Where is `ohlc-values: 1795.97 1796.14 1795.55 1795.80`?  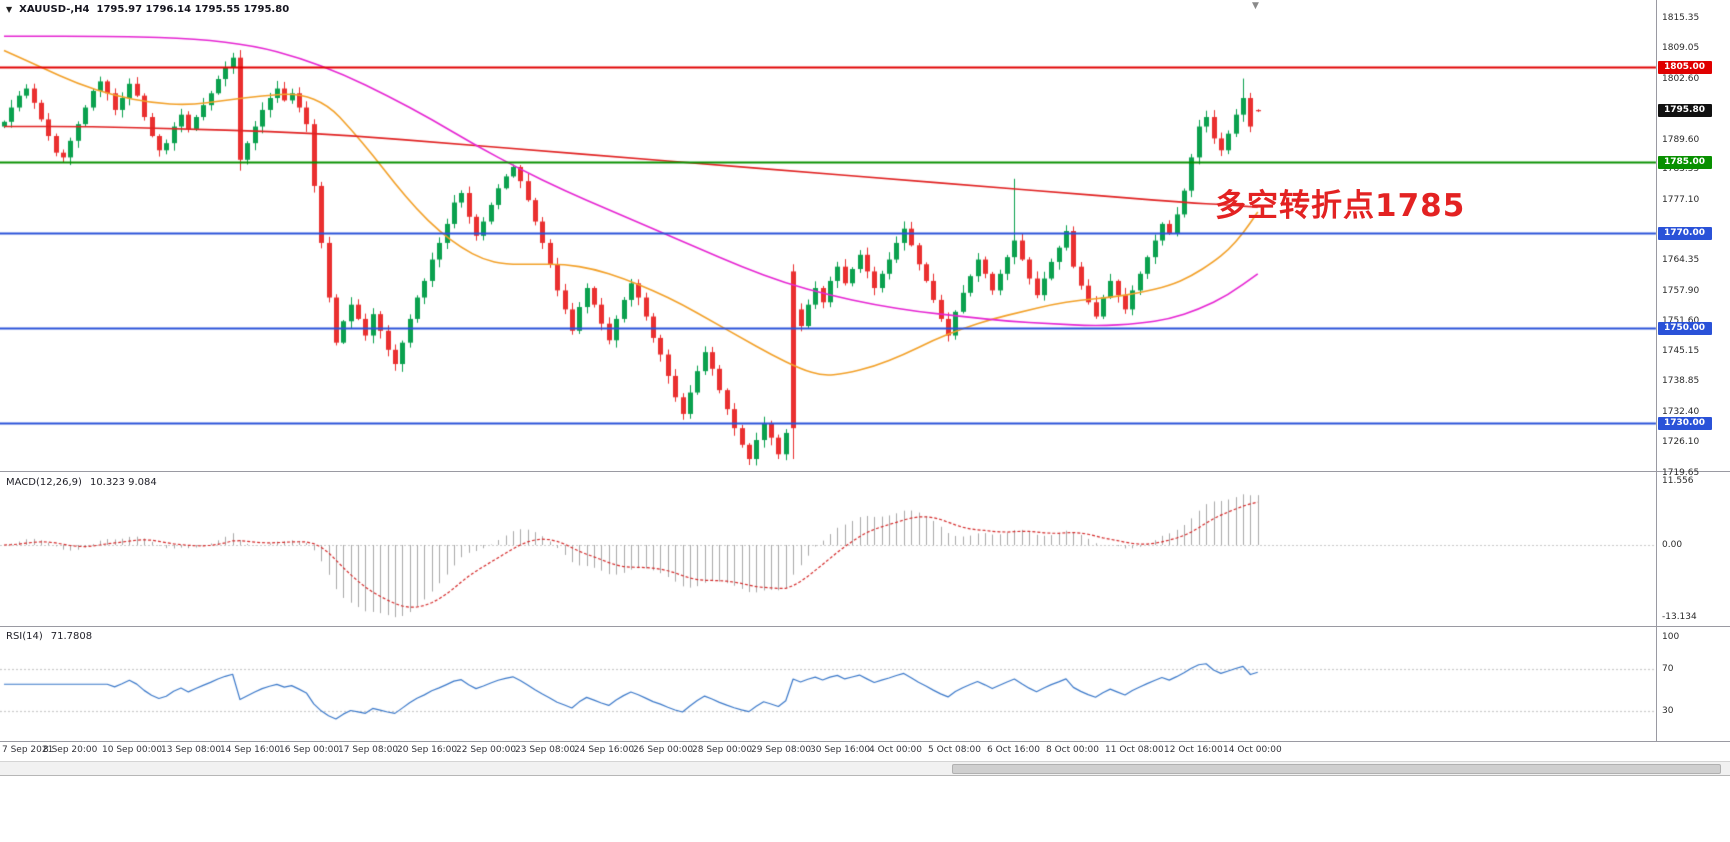 ohlc-values: 1795.97 1796.14 1795.55 1795.80 is located at coordinates (193, 9).